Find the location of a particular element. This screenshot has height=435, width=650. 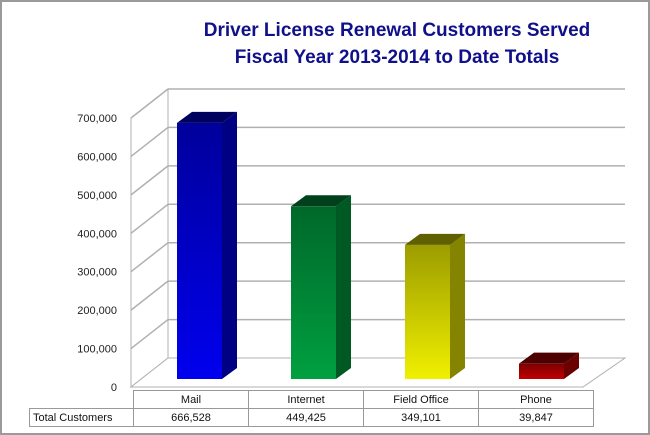

series-label: Total Customers is located at coordinates (81, 417).